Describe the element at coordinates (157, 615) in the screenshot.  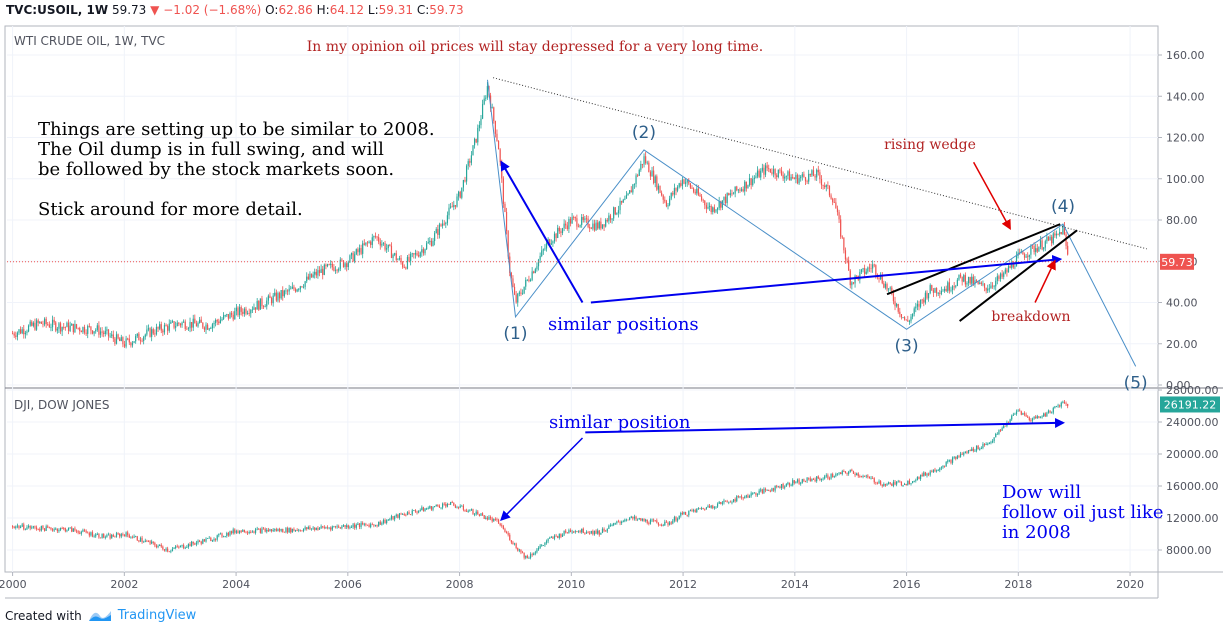
I see `tradingview-link: TradingView` at that location.